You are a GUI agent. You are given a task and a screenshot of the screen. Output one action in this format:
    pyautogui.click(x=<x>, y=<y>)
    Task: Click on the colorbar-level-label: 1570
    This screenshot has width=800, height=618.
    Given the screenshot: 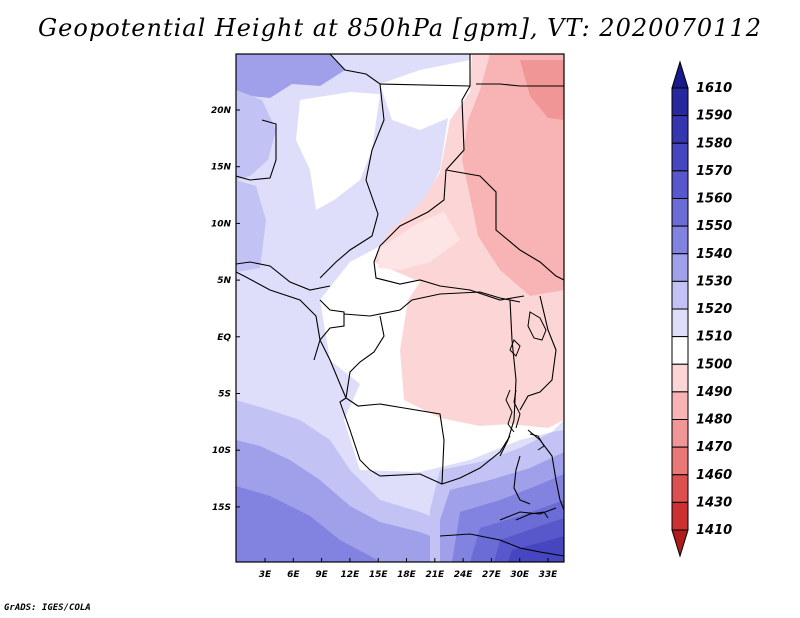 What is the action you would take?
    pyautogui.click(x=714, y=171)
    